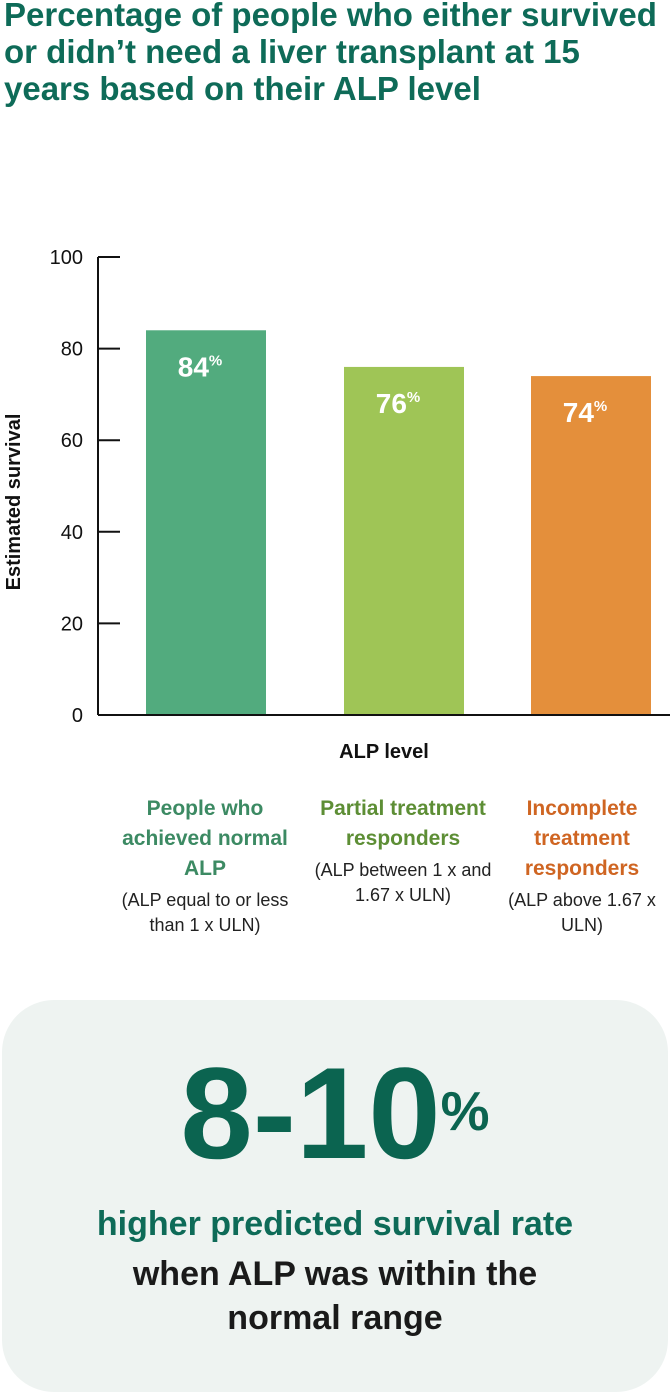 The height and width of the screenshot is (1392, 670). What do you see at coordinates (335, 1224) in the screenshot?
I see `callout-line1: higher predicted survival rate` at bounding box center [335, 1224].